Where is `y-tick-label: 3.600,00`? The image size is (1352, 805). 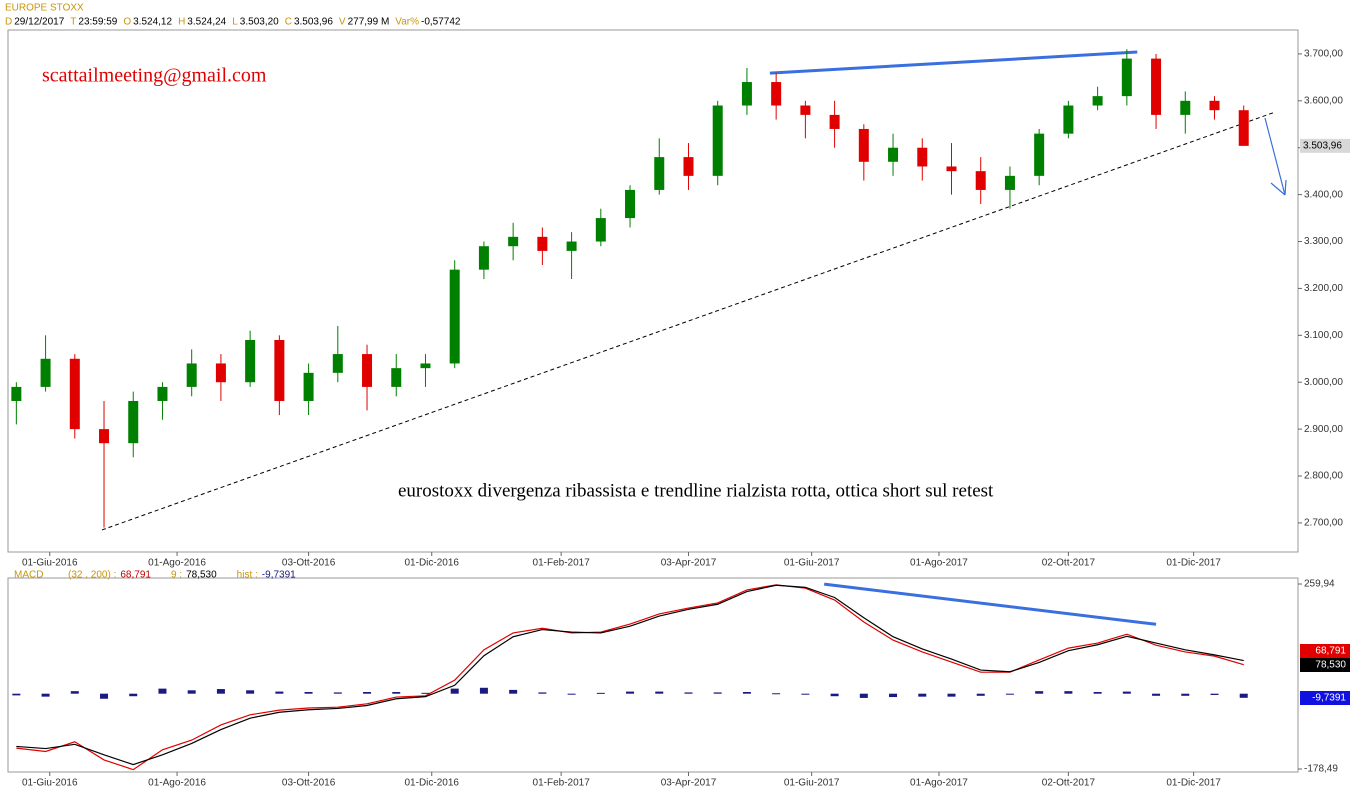
y-tick-label: 3.600,00 is located at coordinates (1323, 100).